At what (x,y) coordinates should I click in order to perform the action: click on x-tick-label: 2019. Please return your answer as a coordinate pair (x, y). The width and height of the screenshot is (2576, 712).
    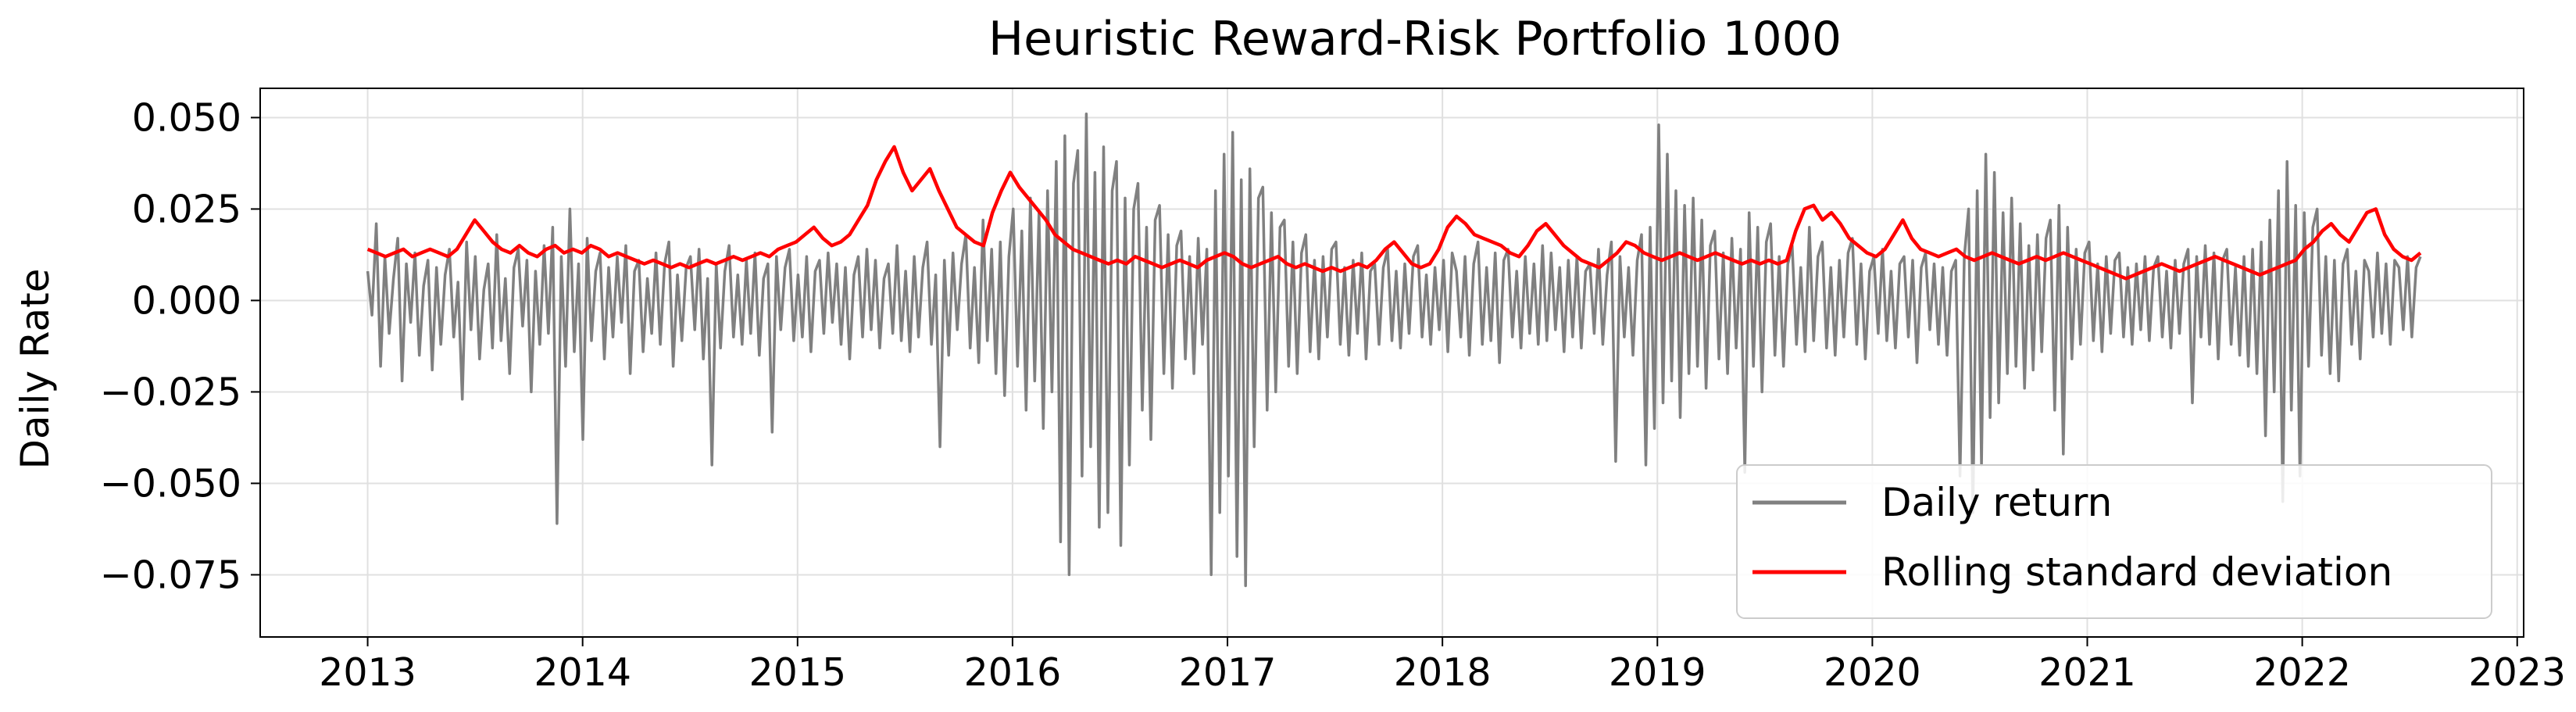
    Looking at the image, I should click on (1658, 673).